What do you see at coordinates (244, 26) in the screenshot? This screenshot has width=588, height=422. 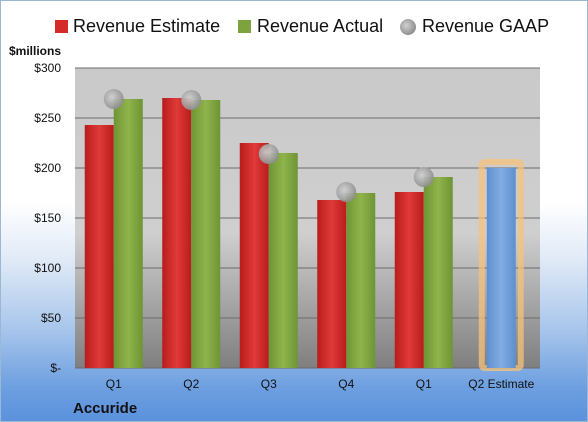 I see `legend-swatch-actual` at bounding box center [244, 26].